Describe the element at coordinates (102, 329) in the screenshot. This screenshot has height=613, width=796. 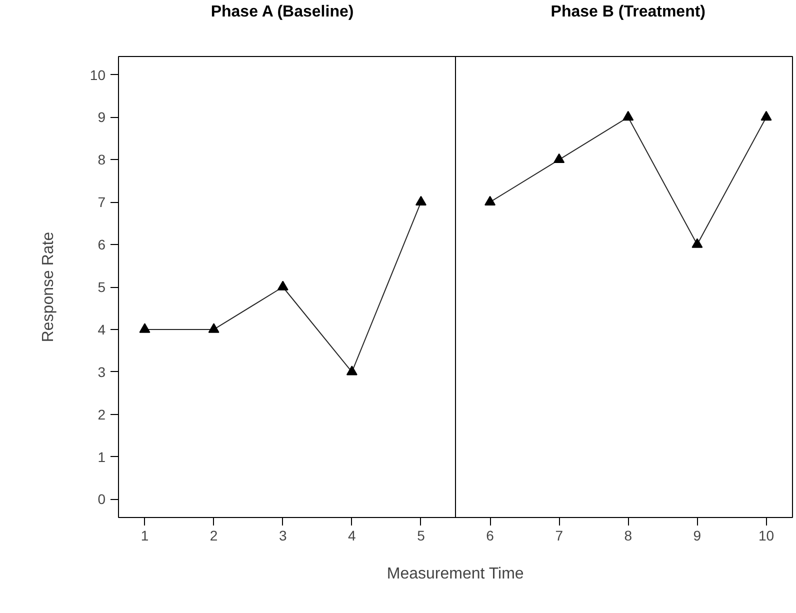
I see `y-tick-label: 4` at that location.